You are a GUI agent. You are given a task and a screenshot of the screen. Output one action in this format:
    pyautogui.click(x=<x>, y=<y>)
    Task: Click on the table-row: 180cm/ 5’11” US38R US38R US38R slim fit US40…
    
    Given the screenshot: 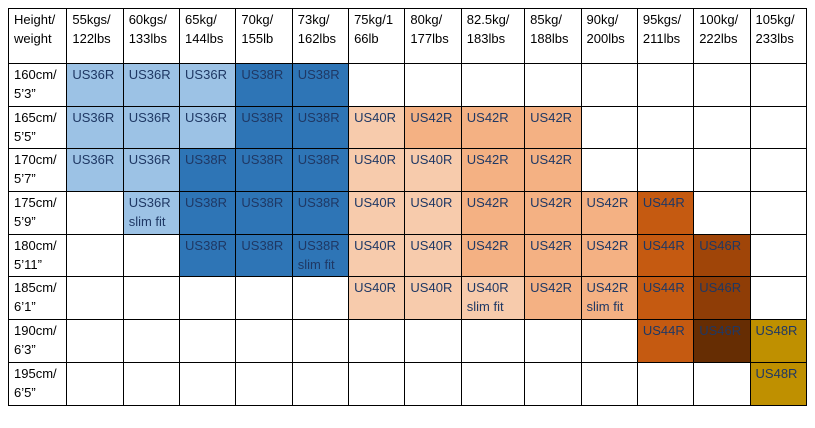 What is the action you would take?
    pyautogui.click(x=407, y=255)
    